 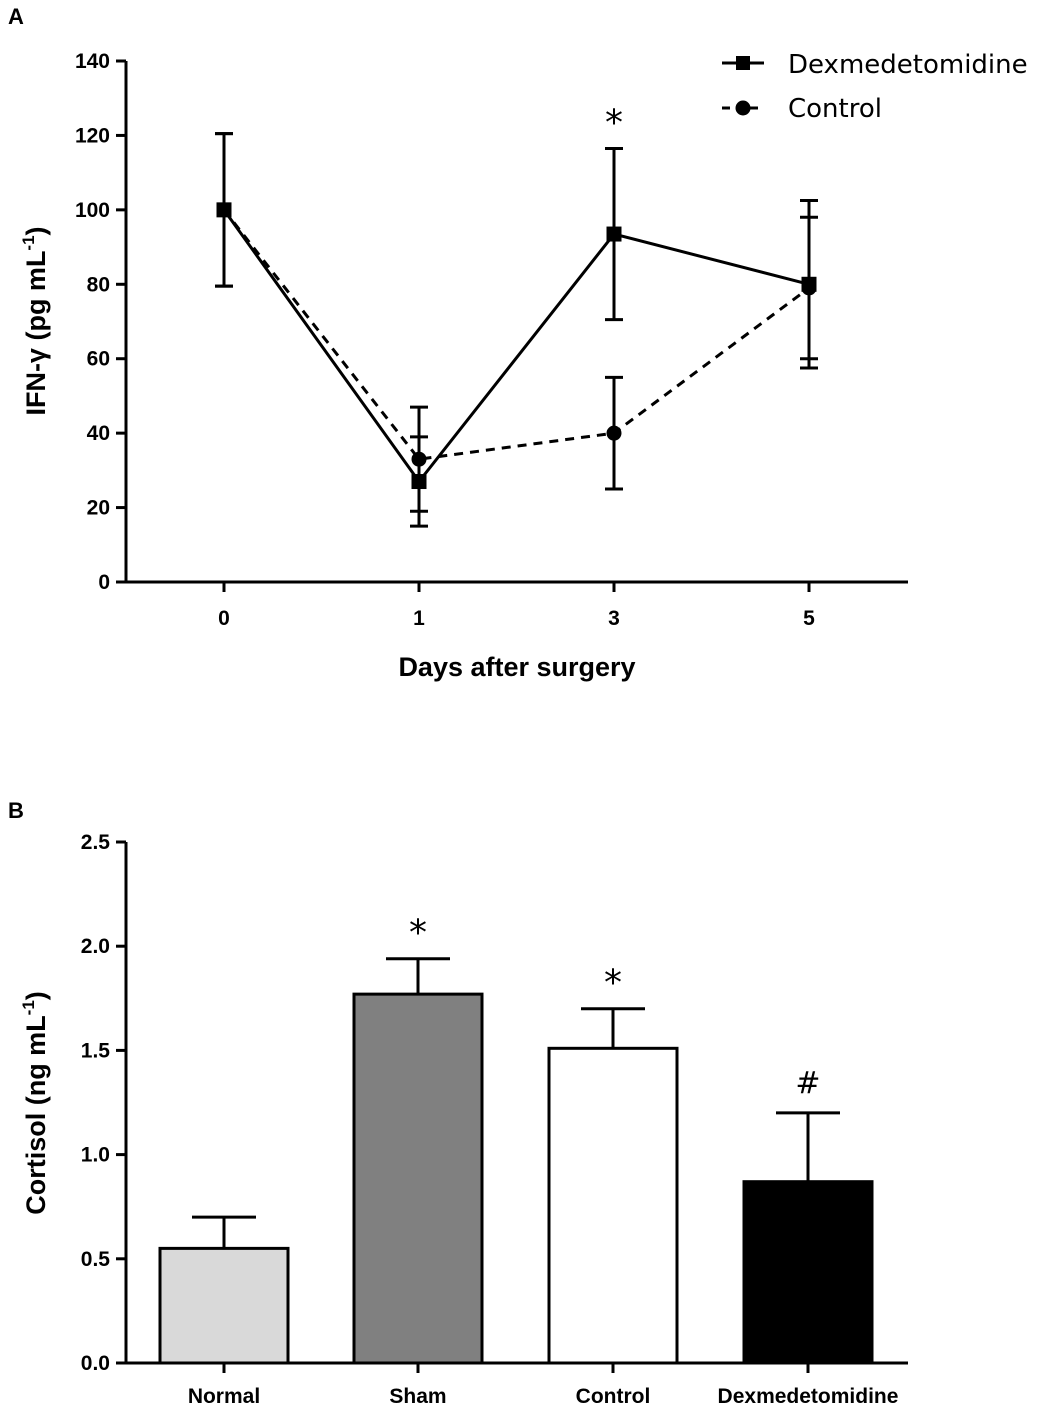 What do you see at coordinates (516, 606) in the screenshot?
I see `panel-a-x-ticks: 0 1 3 5` at bounding box center [516, 606].